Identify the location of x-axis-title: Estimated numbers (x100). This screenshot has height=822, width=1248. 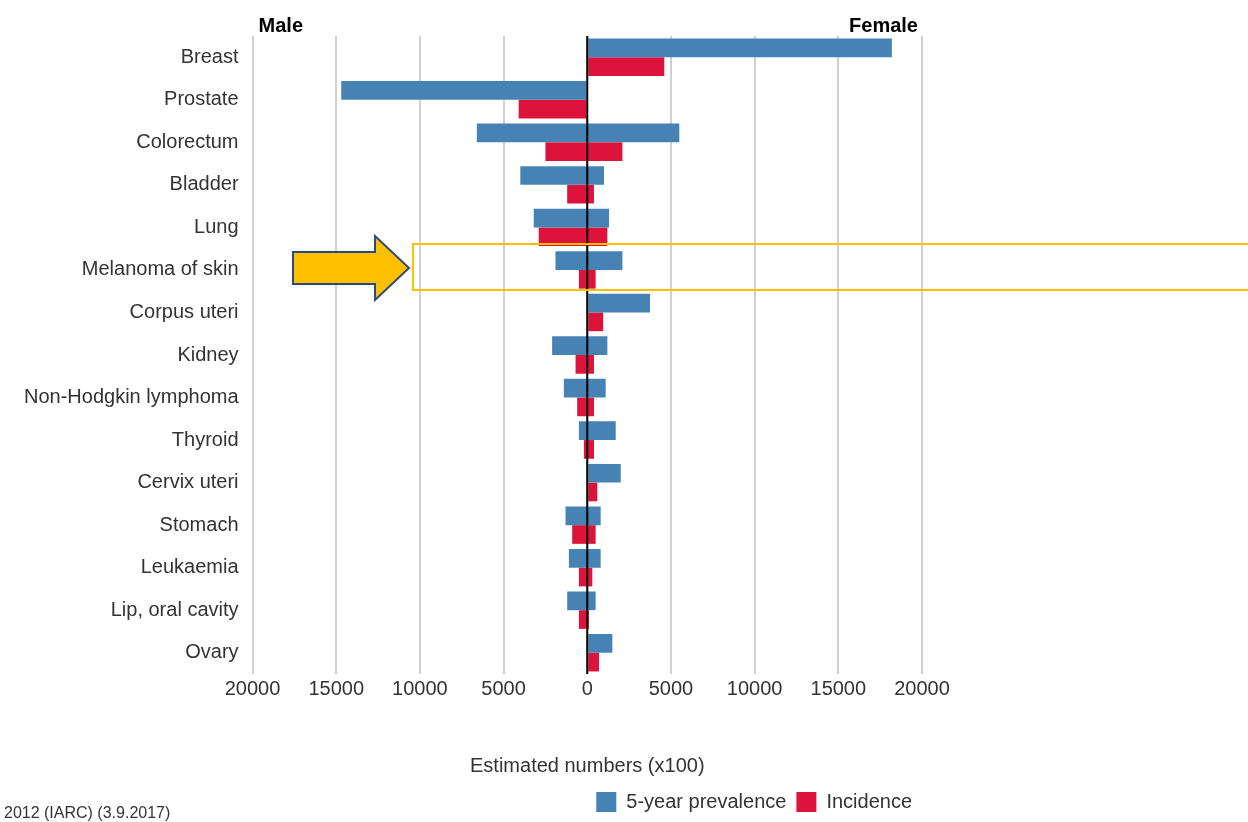
(587, 764).